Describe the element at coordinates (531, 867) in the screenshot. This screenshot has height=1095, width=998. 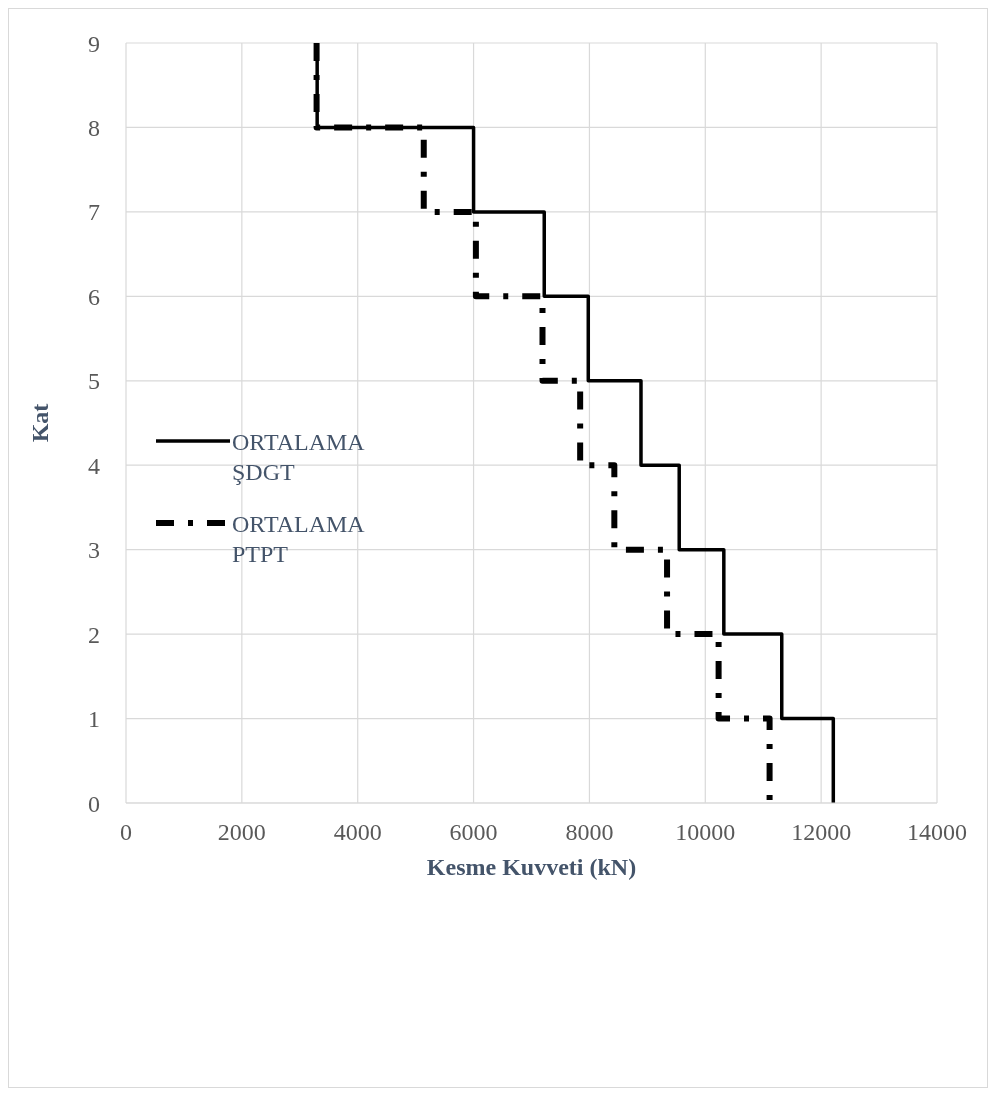
I see `x-axis-title: Kesme Kuvveti (kN)` at that location.